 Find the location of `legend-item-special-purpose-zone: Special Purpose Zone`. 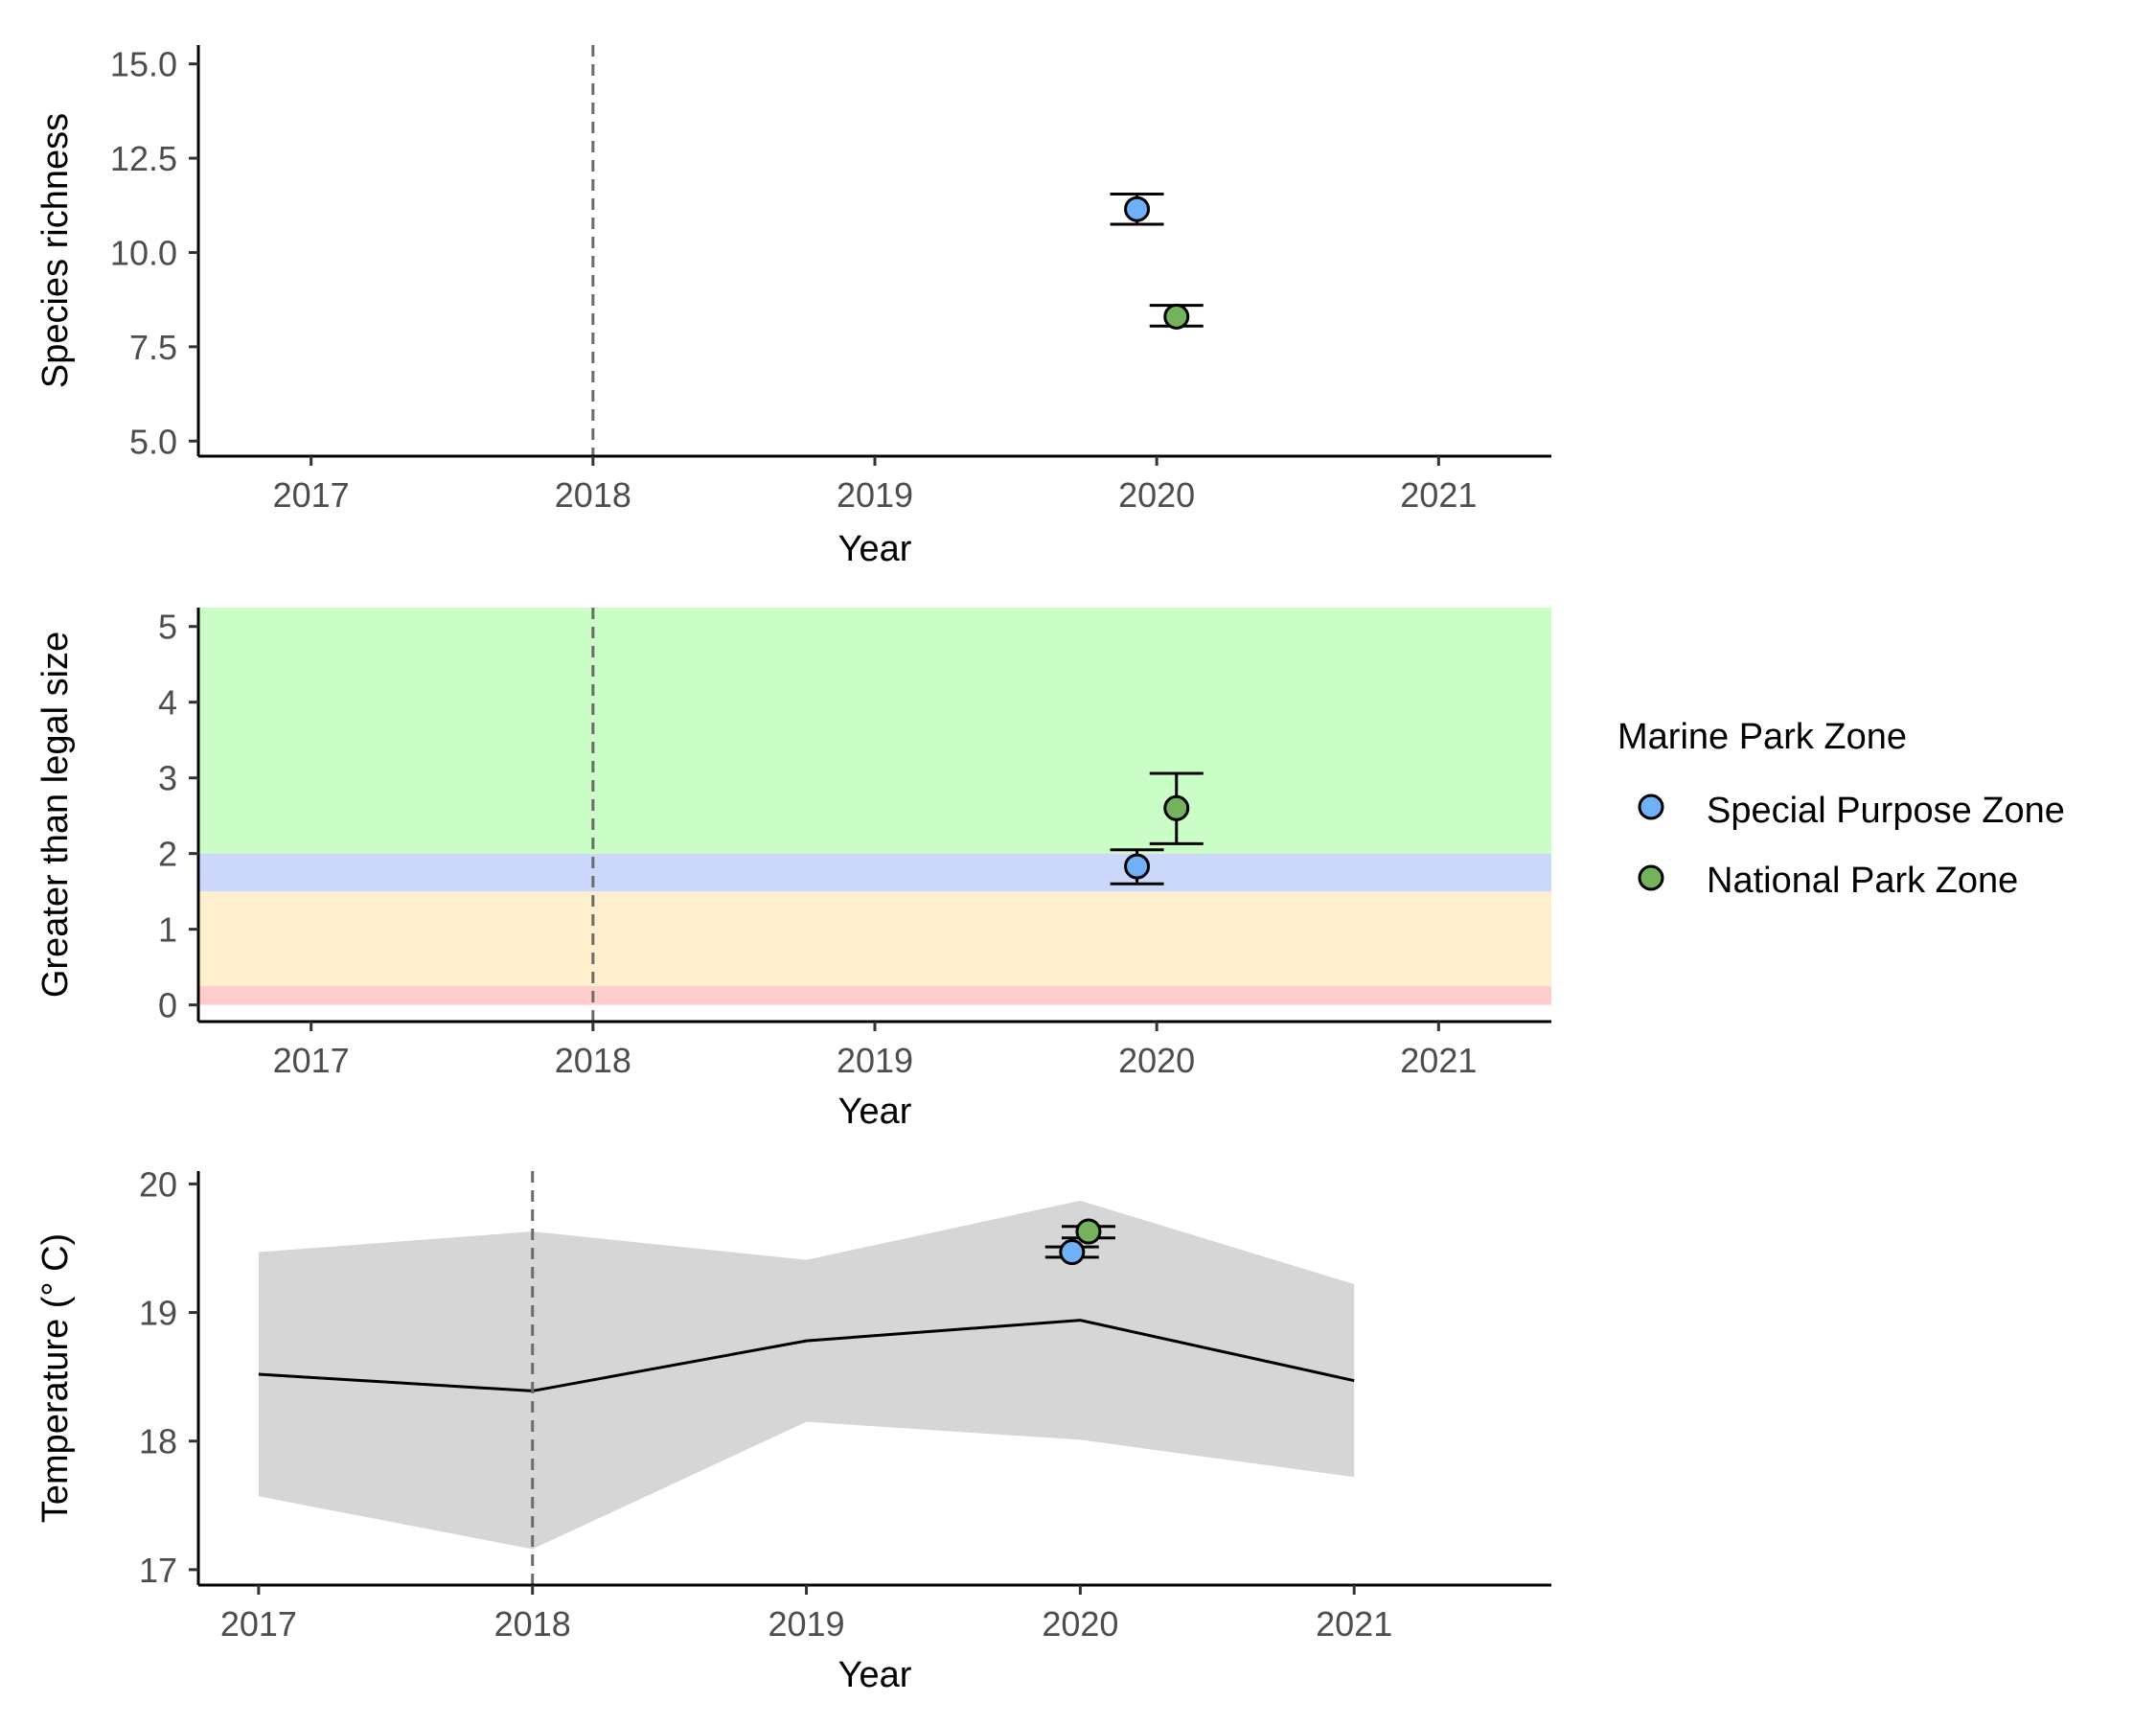

legend-item-special-purpose-zone: Special Purpose Zone is located at coordinates (1851, 811).